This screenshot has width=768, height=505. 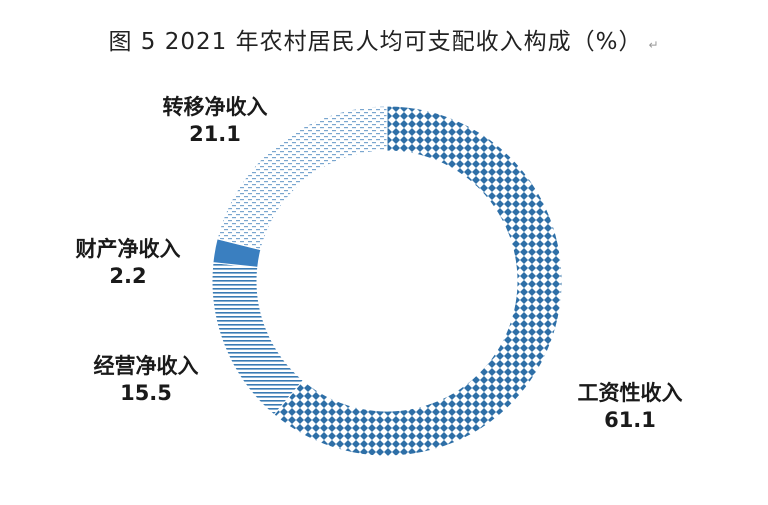 What do you see at coordinates (630, 393) in the screenshot?
I see `label-wage-name: 工资性收入` at bounding box center [630, 393].